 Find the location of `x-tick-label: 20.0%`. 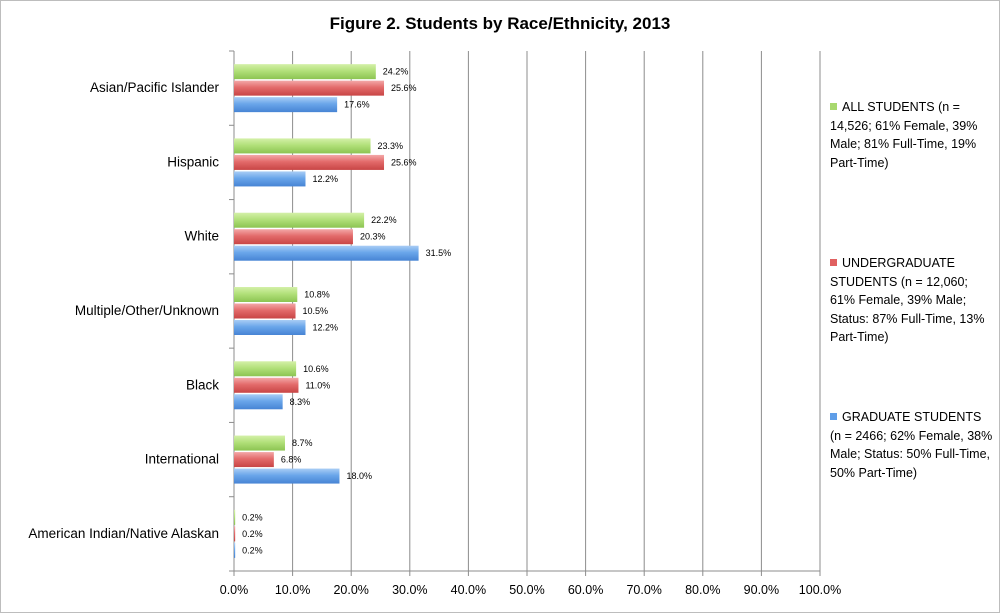

x-tick-label: 20.0% is located at coordinates (350, 590).